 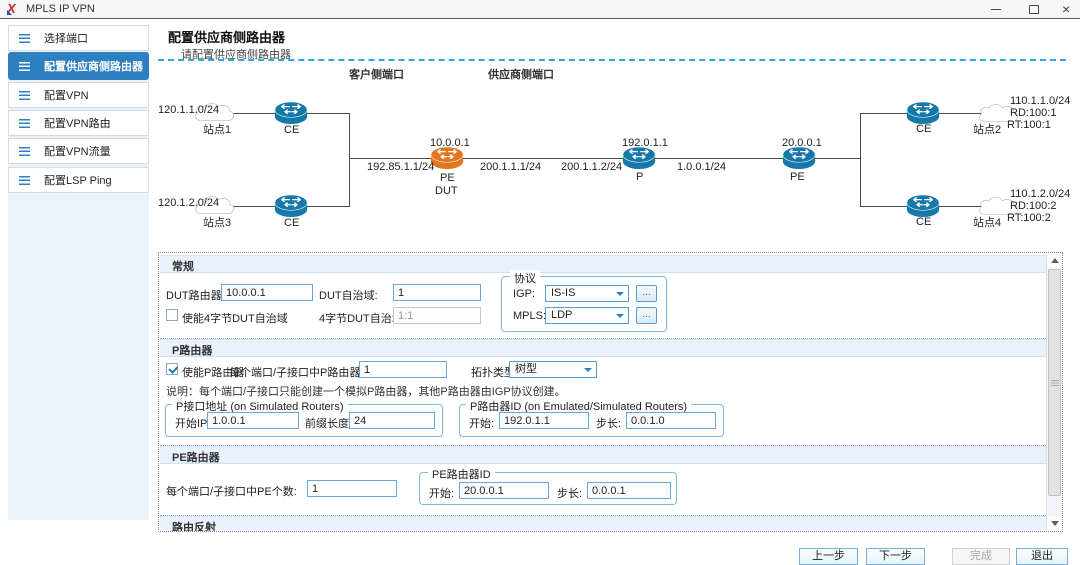 What do you see at coordinates (260, 406) in the screenshot?
I see `p-interface-address-group-title: P接口地址 (on Simulated Routers)` at bounding box center [260, 406].